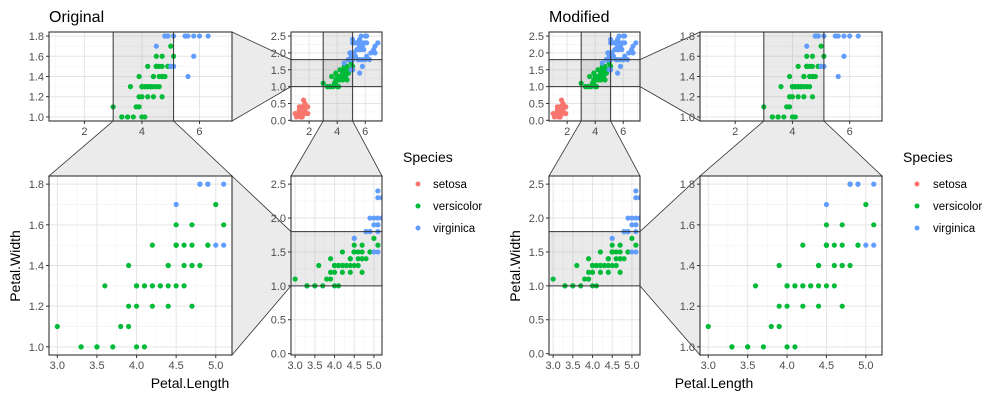 The image size is (1000, 400). What do you see at coordinates (687, 267) in the screenshot?
I see `y-tick-label: 1.4` at bounding box center [687, 267].